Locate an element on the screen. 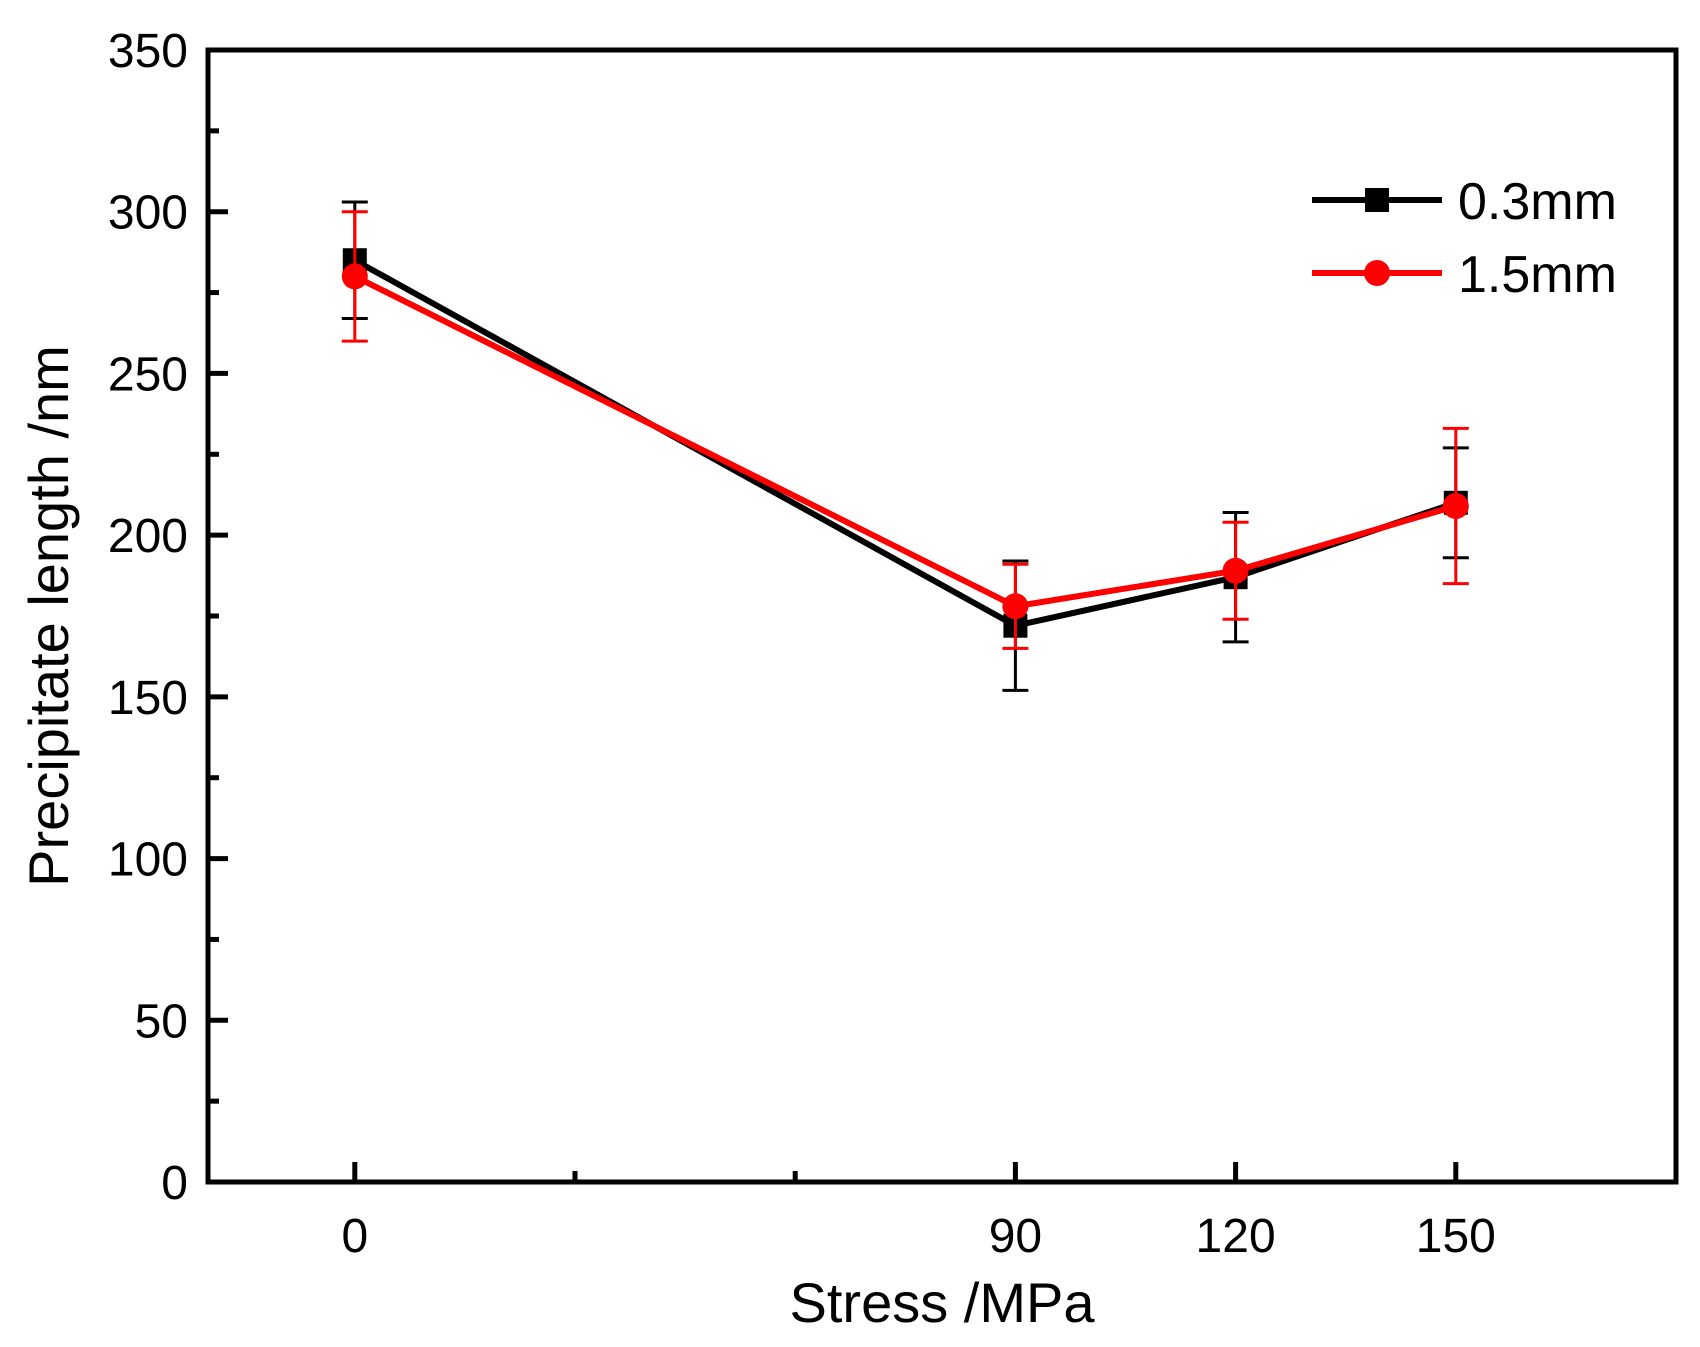 The image size is (1700, 1347). x-axis-title: Stress /MPa is located at coordinates (943, 1302).